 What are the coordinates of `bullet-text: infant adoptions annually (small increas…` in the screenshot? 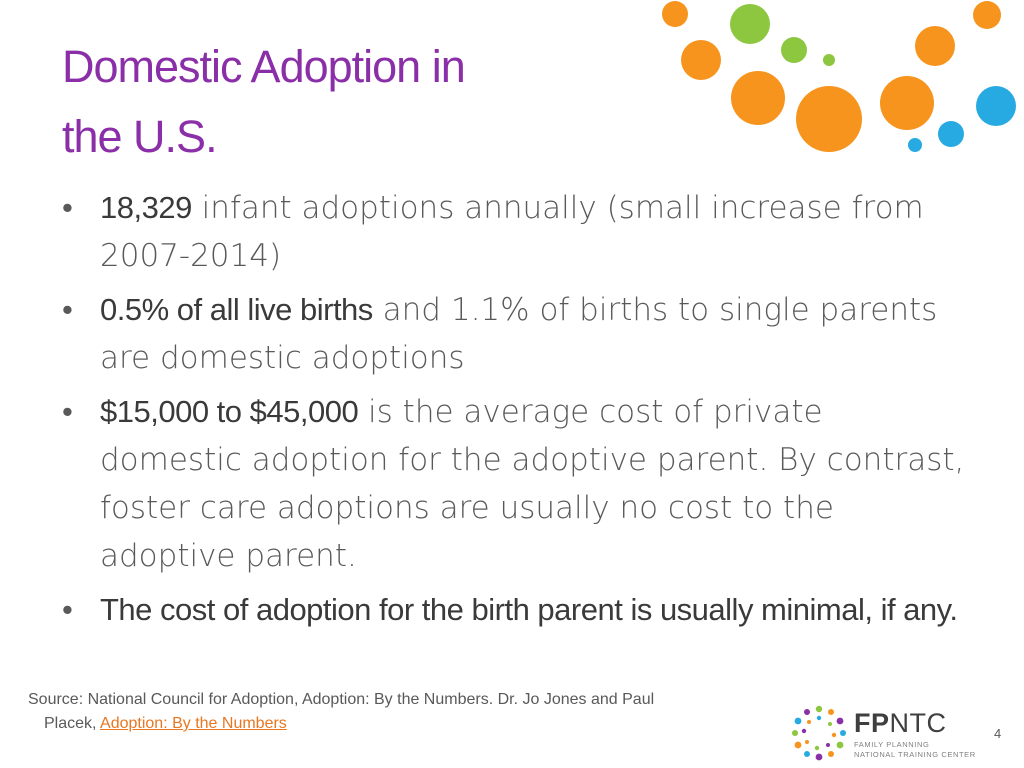 It's located at (512, 232).